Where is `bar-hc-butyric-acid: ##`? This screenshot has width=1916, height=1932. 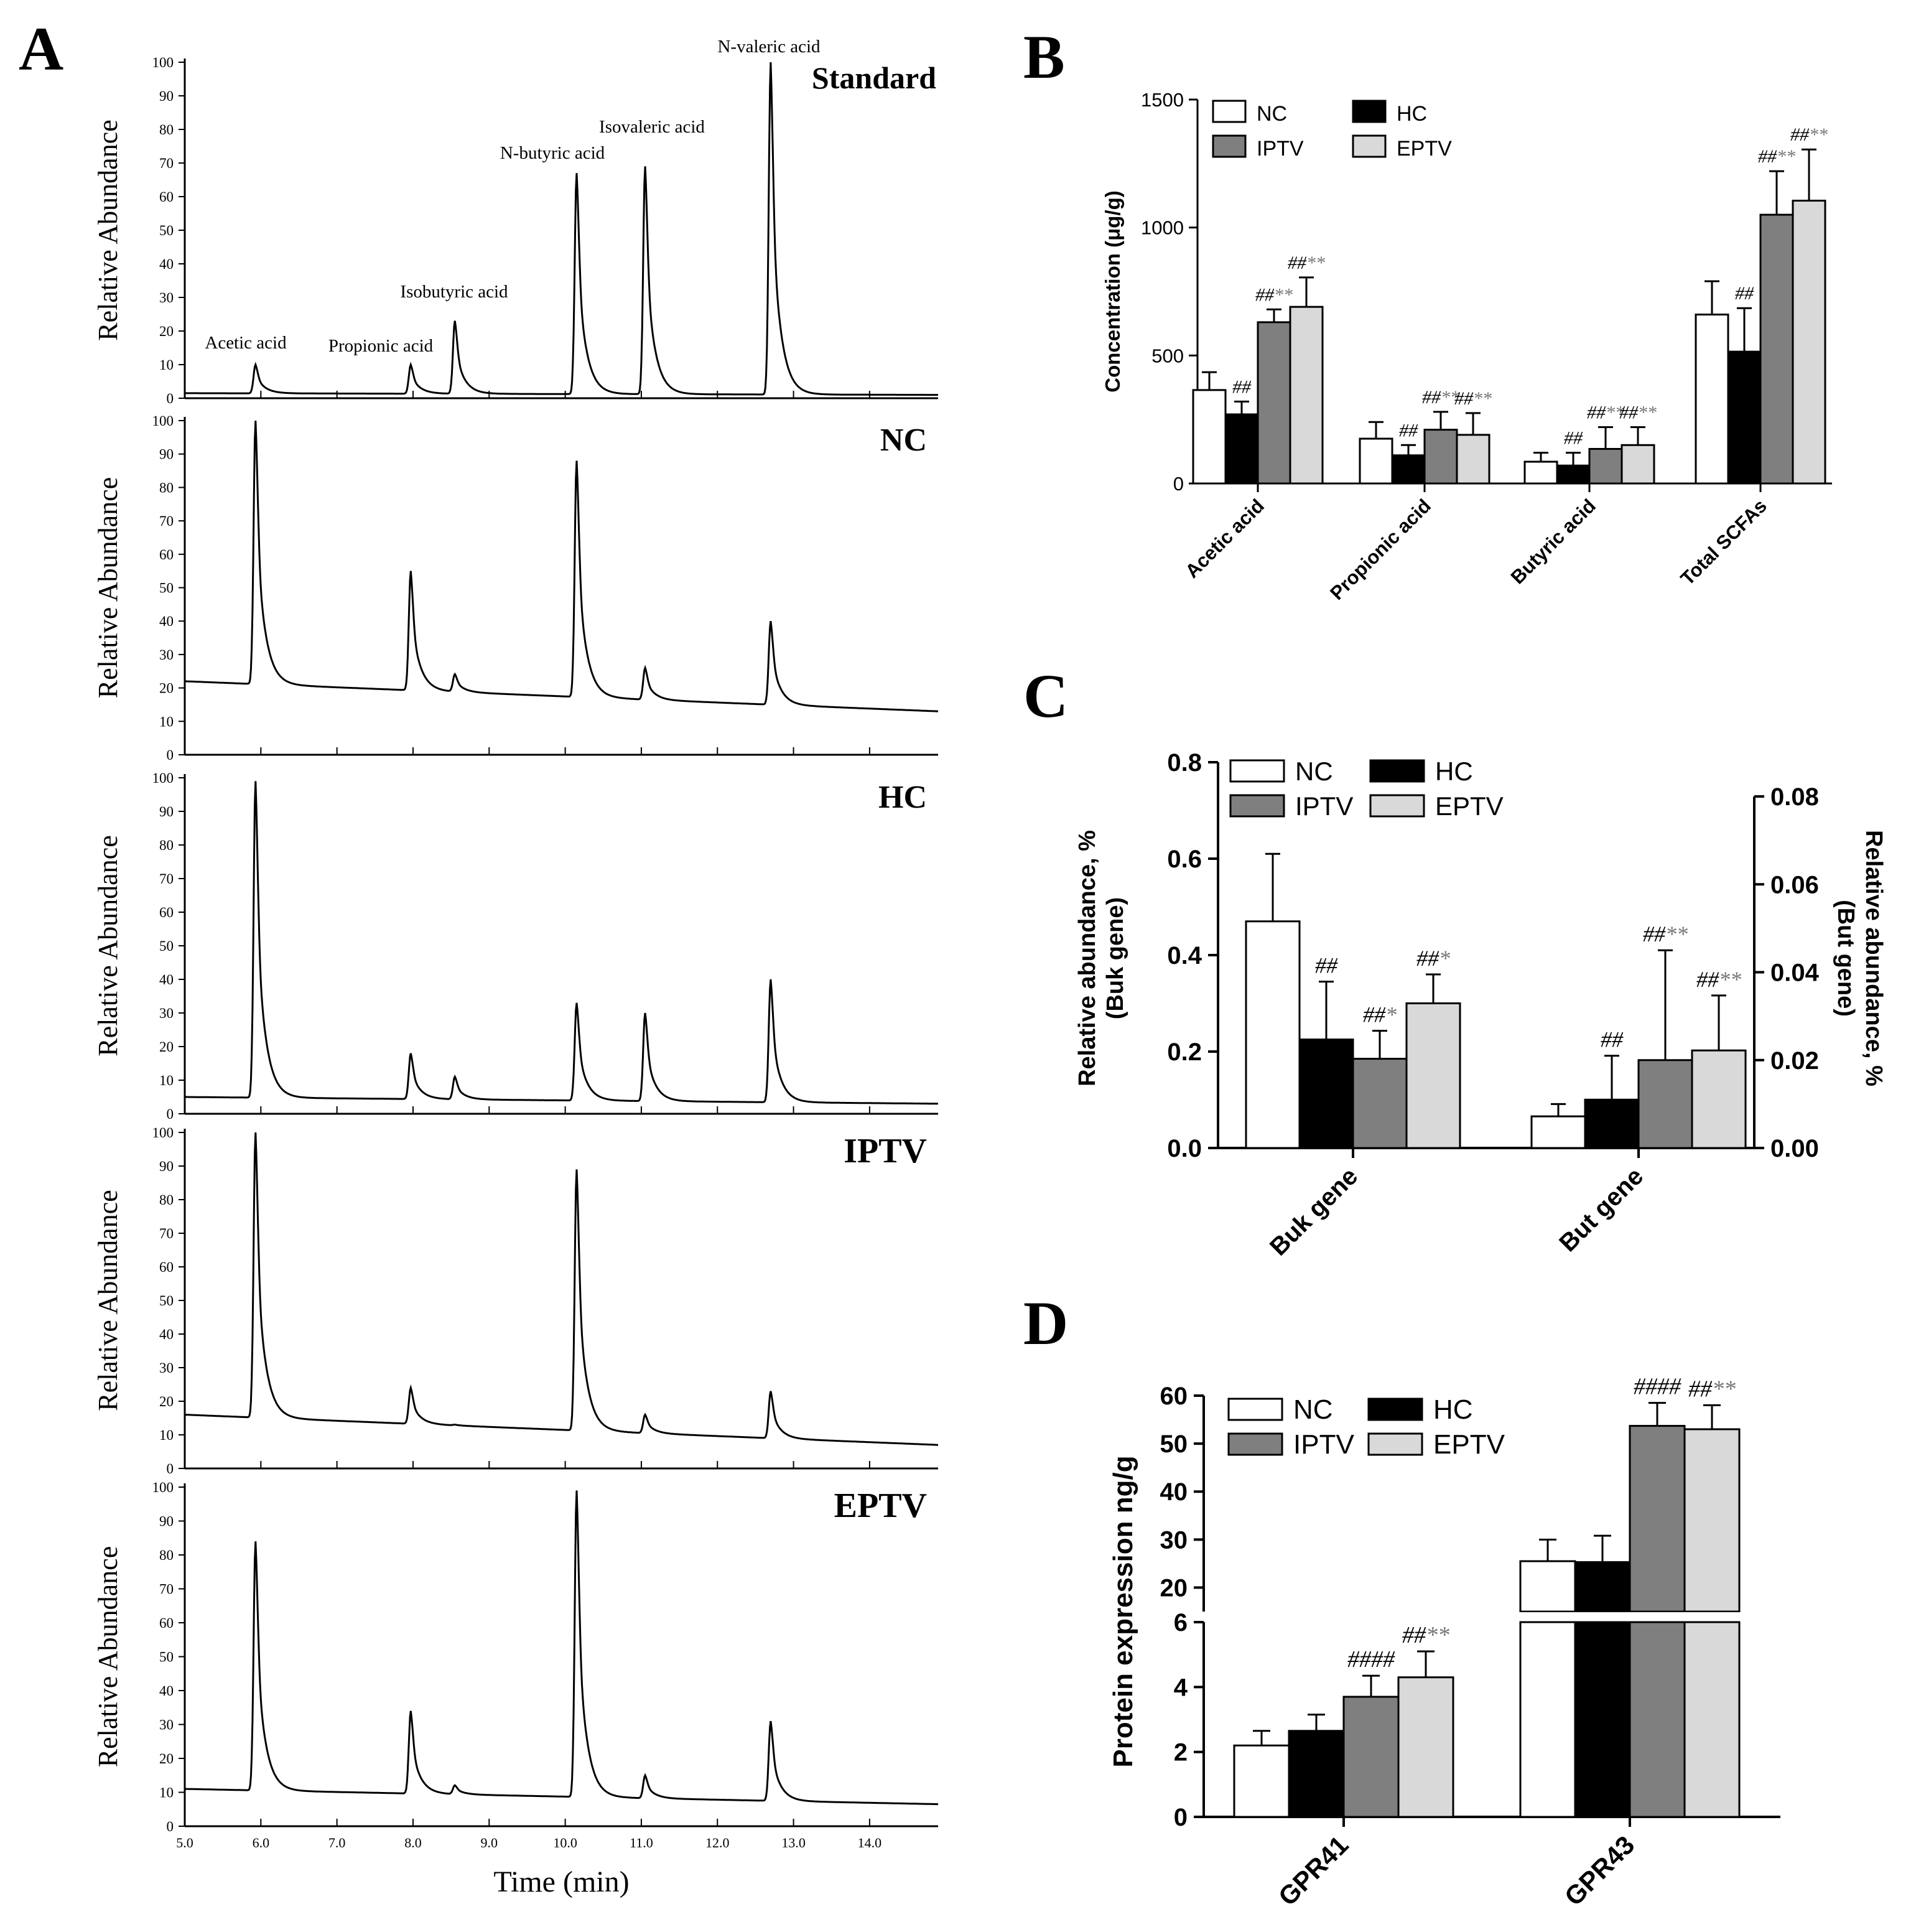 bar-hc-butyric-acid: ## is located at coordinates (1574, 457).